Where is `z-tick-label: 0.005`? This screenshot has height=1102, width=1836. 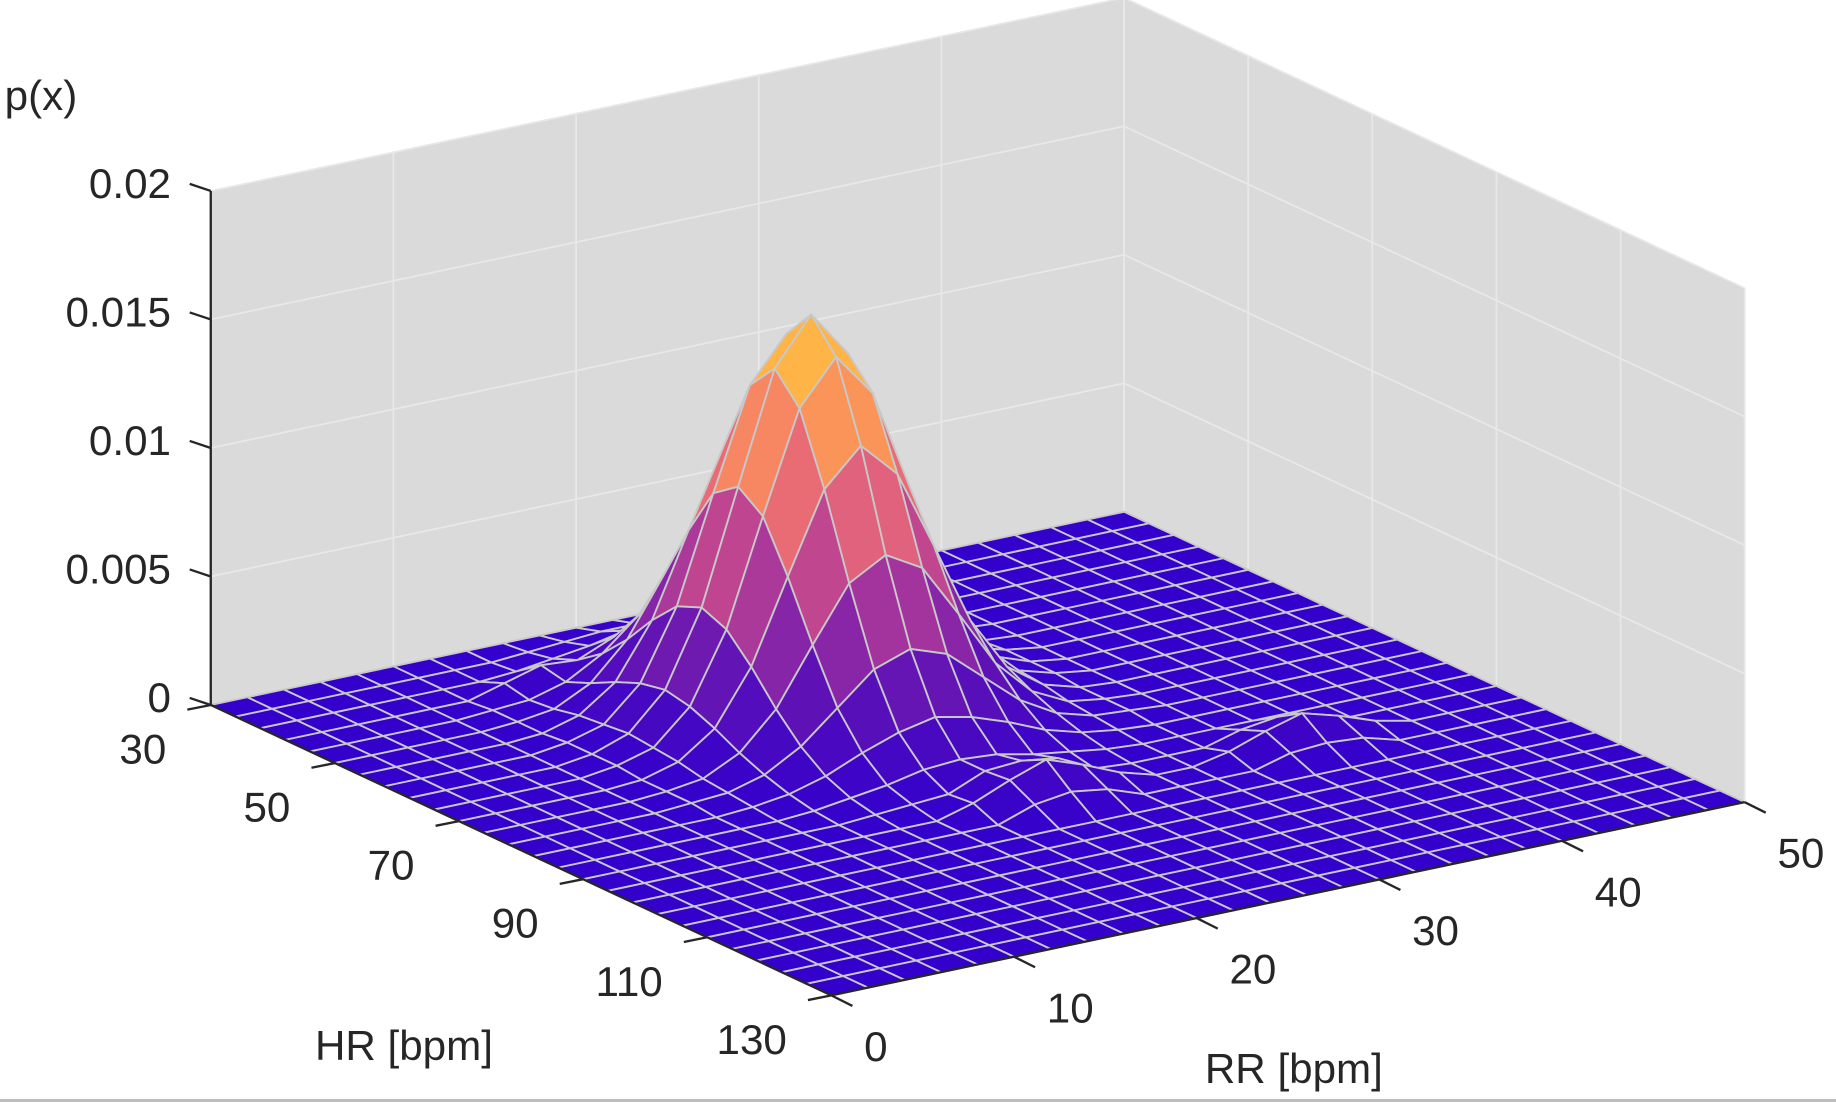
z-tick-label: 0.005 is located at coordinates (117, 568).